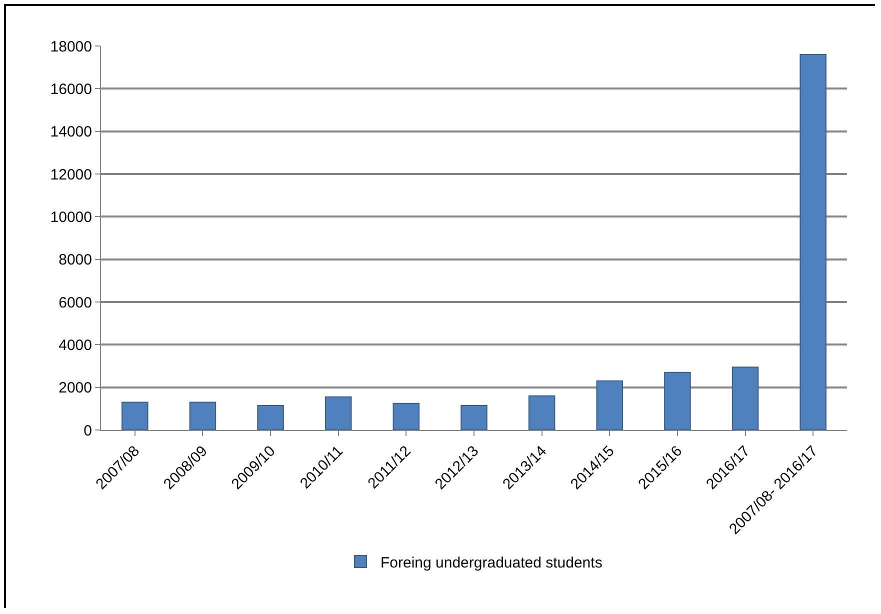 The width and height of the screenshot is (881, 614). I want to click on legend-label: Foreing undergraduated students, so click(491, 563).